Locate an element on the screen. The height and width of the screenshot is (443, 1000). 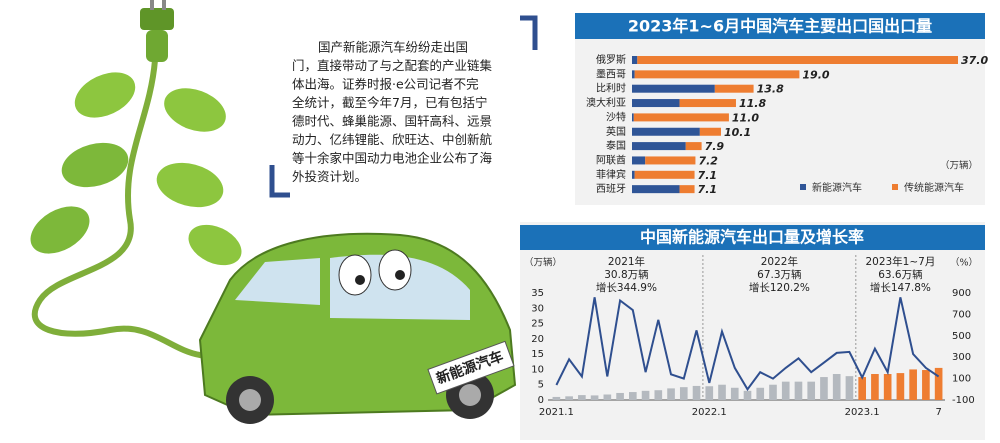
data-label: 7.2 is located at coordinates (708, 160).